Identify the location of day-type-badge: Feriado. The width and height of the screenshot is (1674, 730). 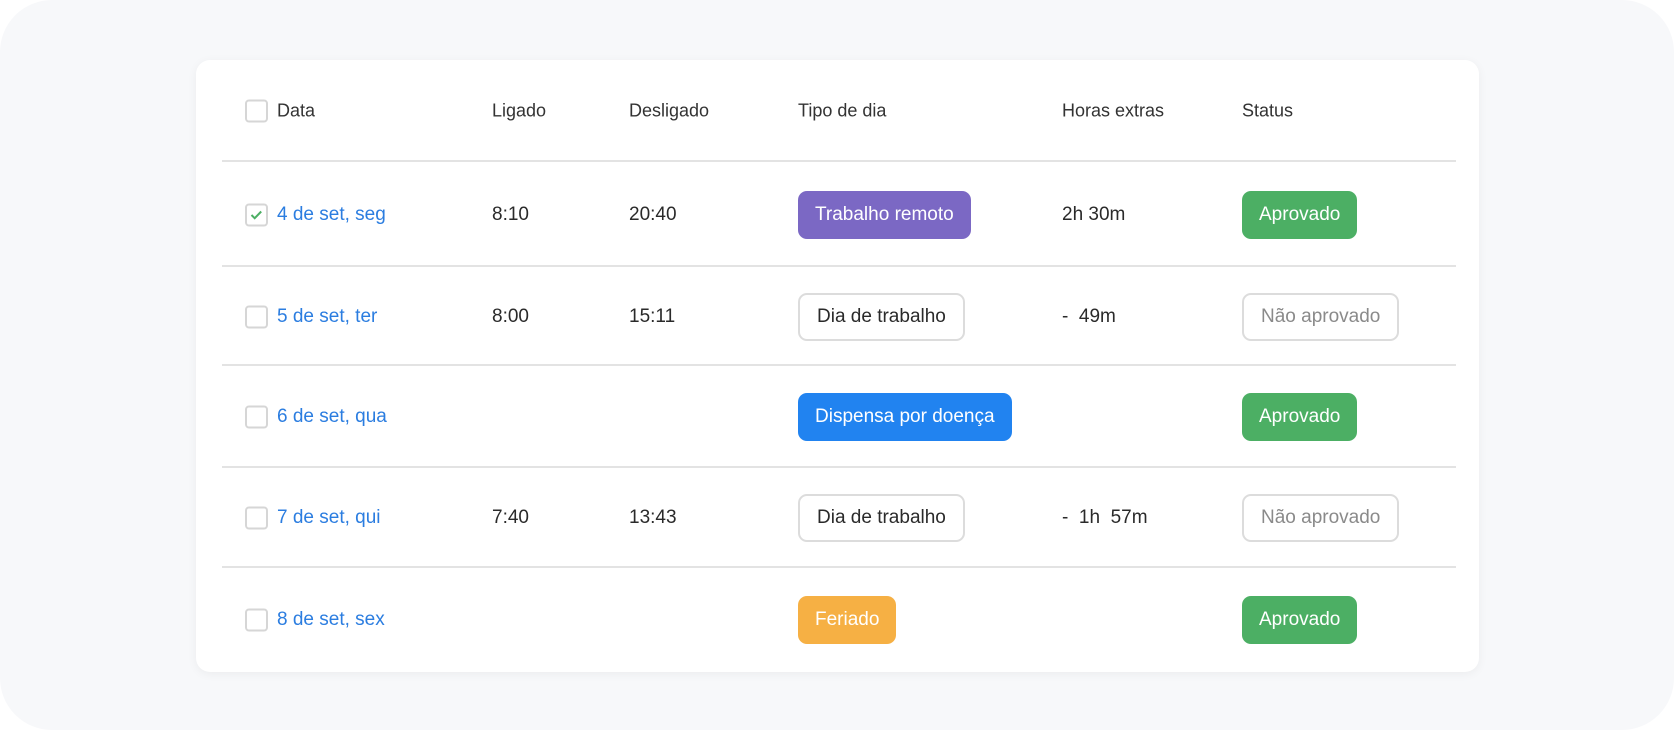
(847, 620).